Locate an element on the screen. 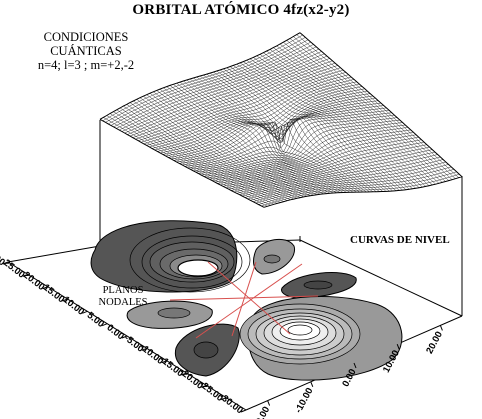 Image resolution: width=482 pixels, height=419 pixels. lobe-lower-left-dark is located at coordinates (207, 350).